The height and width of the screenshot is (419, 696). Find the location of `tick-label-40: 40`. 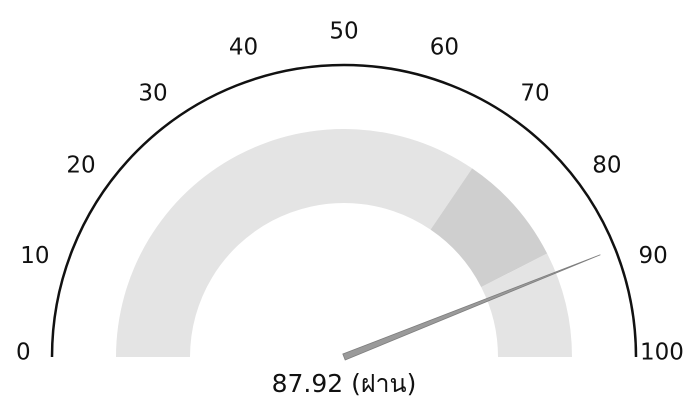

tick-label-40: 40 is located at coordinates (243, 47).